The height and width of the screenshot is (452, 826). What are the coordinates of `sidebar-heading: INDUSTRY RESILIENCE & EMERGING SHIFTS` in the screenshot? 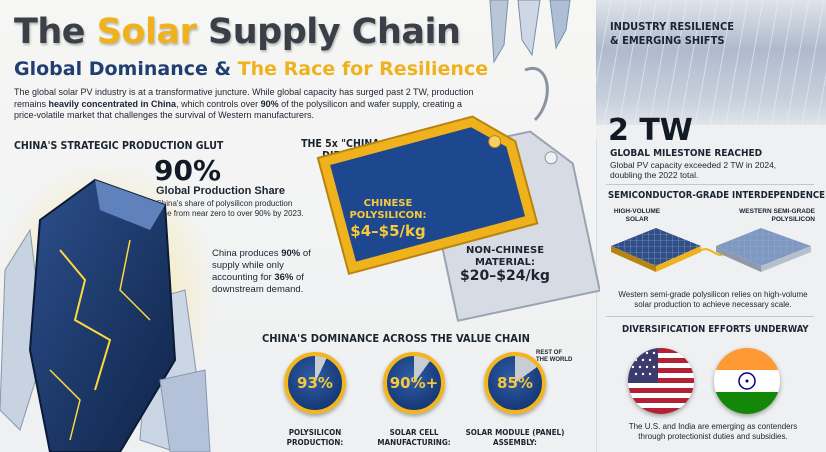 It's located at (672, 33).